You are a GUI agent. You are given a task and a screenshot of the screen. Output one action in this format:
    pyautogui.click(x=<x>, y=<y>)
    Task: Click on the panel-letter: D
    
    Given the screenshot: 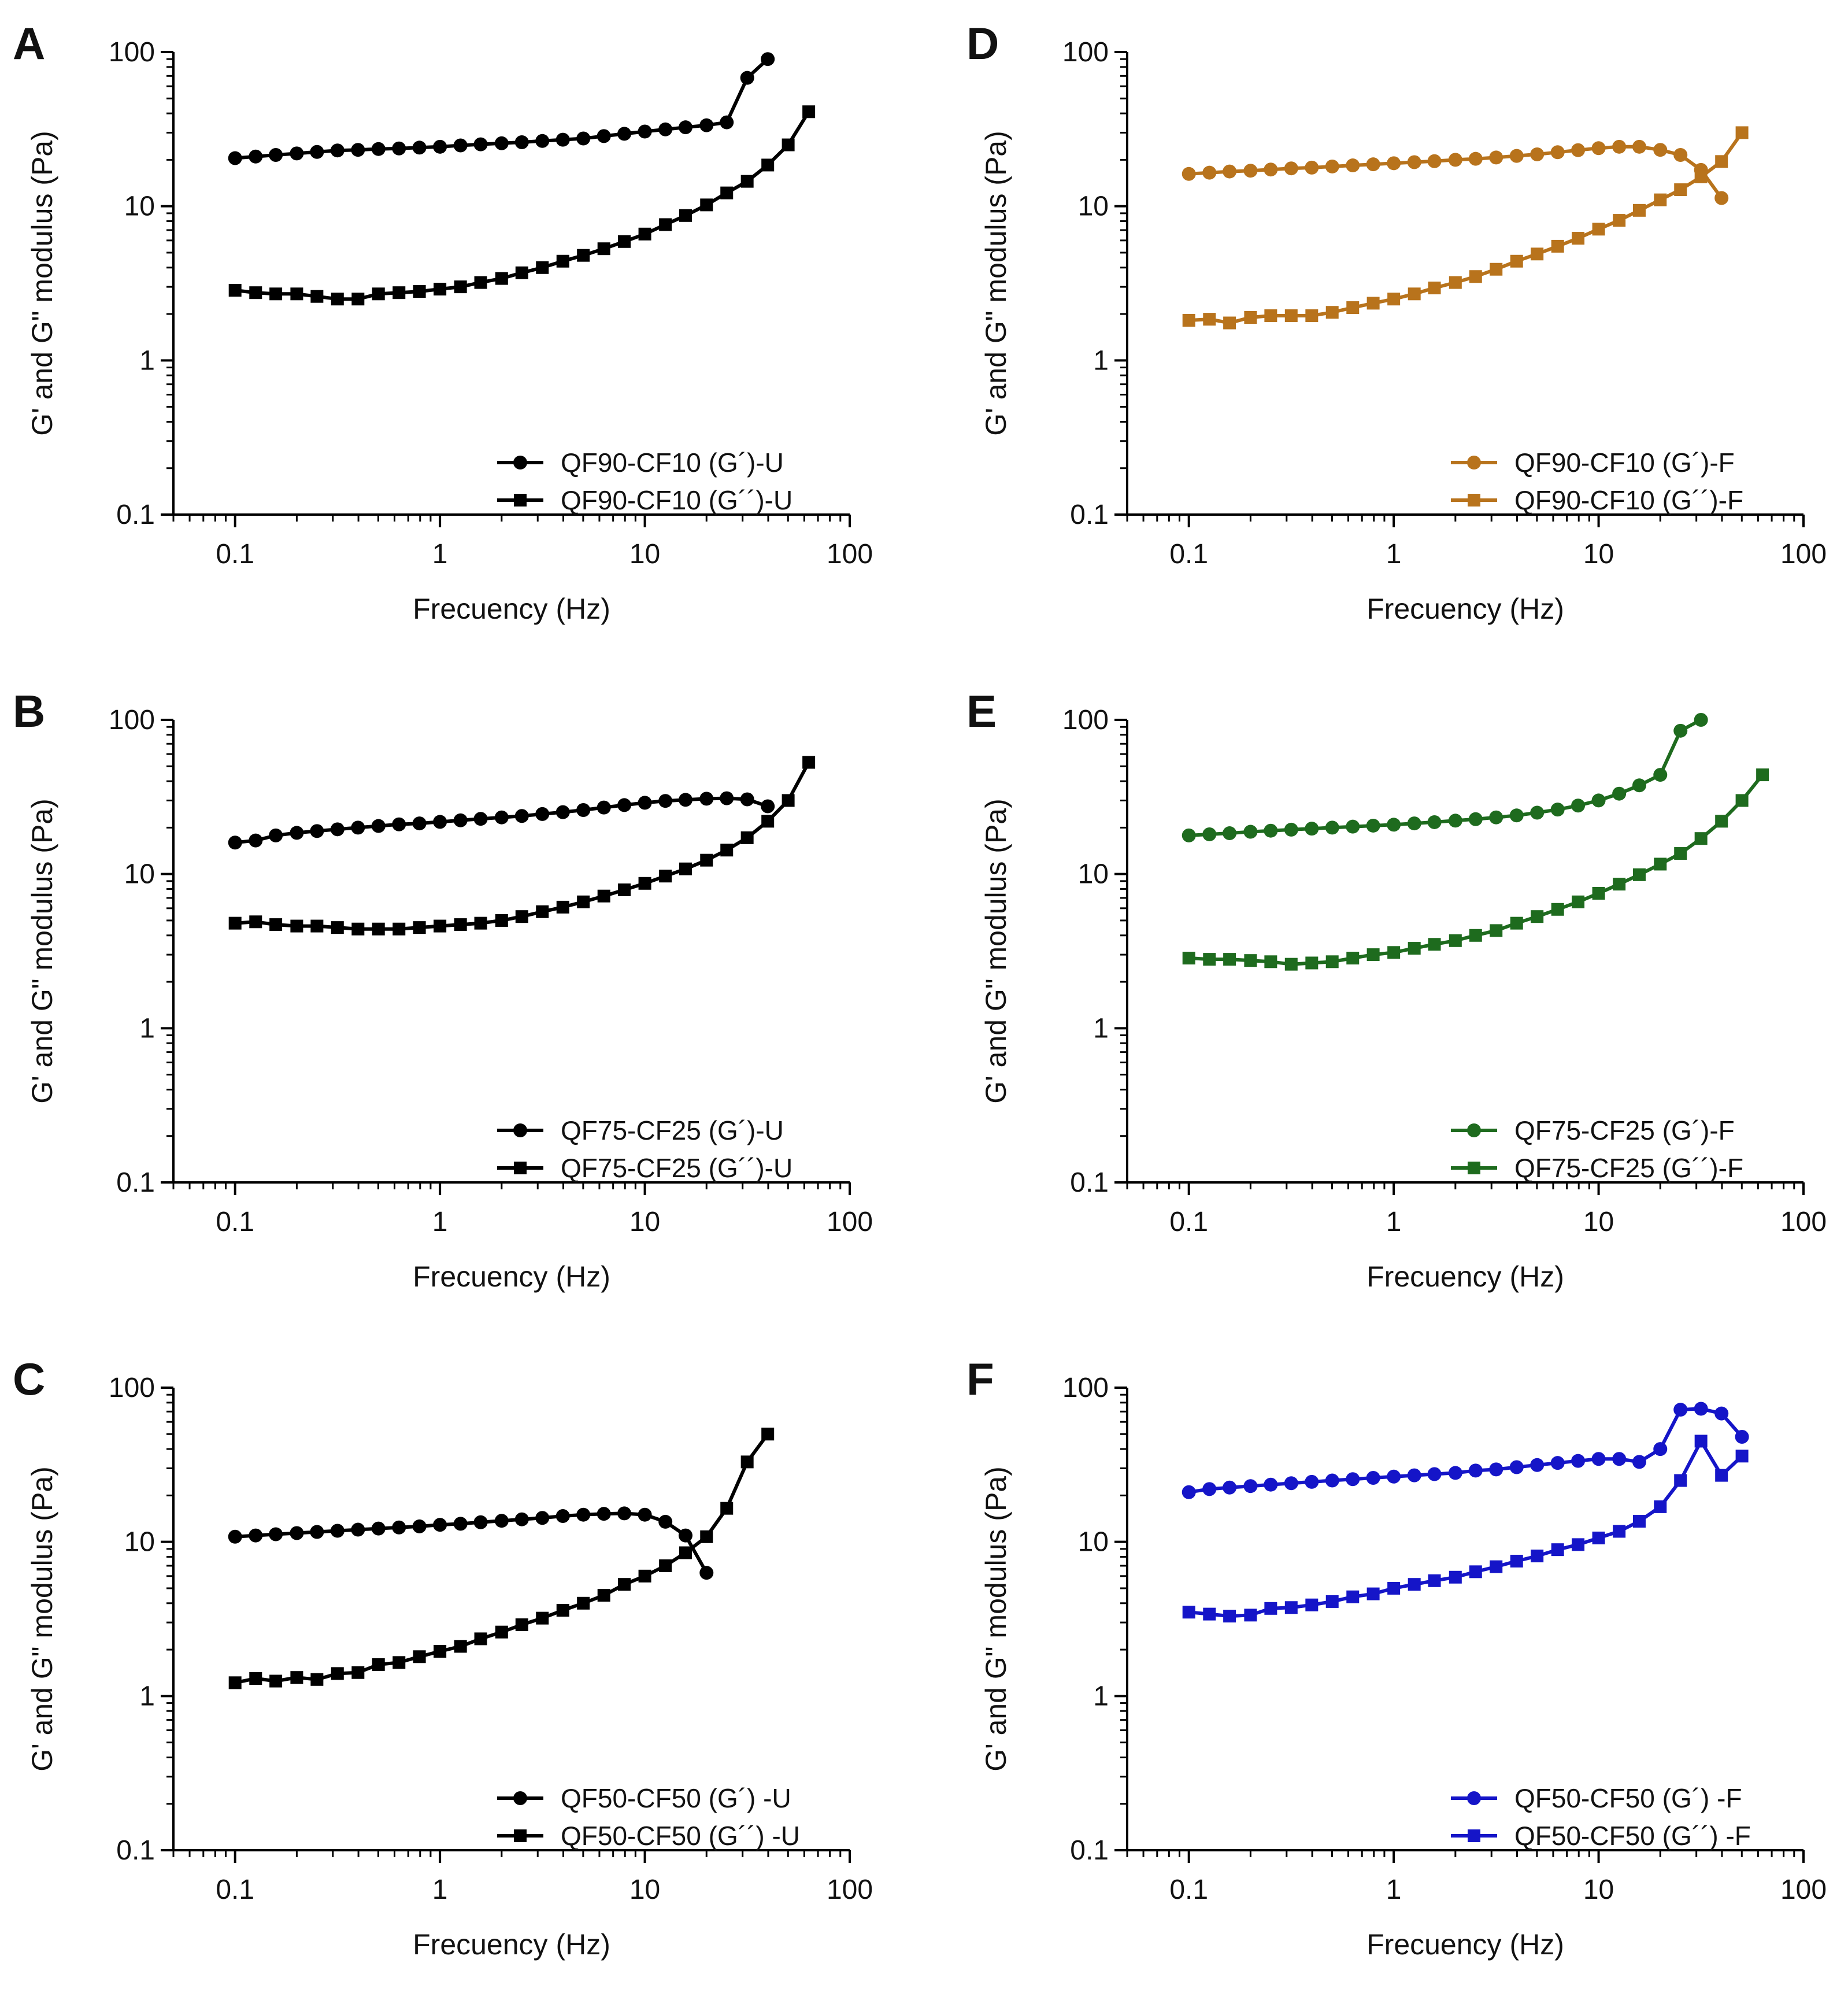 What is the action you would take?
    pyautogui.click(x=982, y=44)
    